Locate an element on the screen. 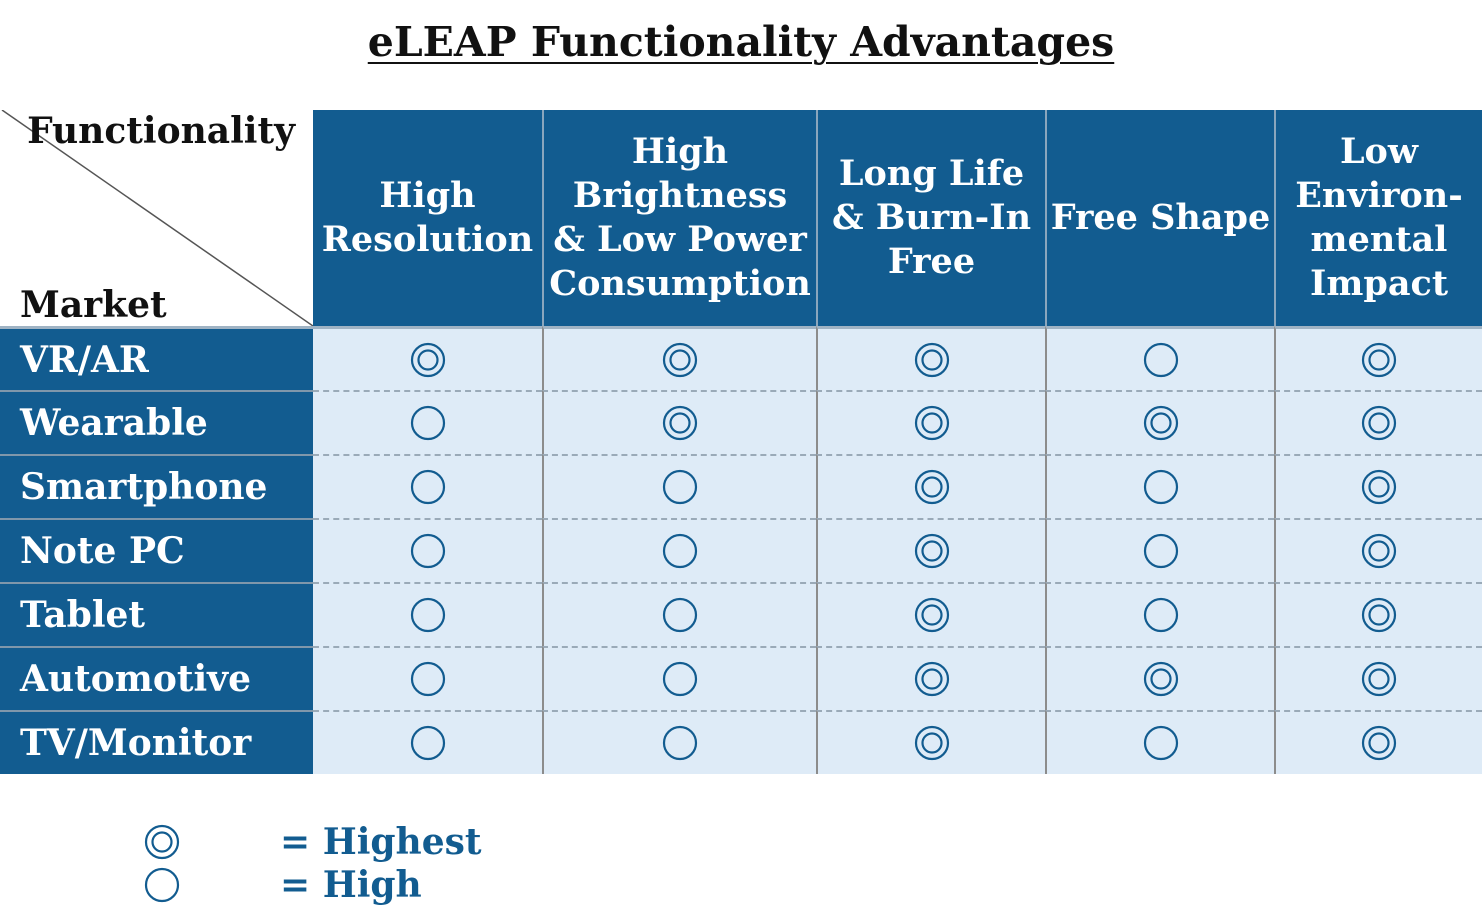 This screenshot has width=1482, height=919. row-header: Smartphone is located at coordinates (156, 486).